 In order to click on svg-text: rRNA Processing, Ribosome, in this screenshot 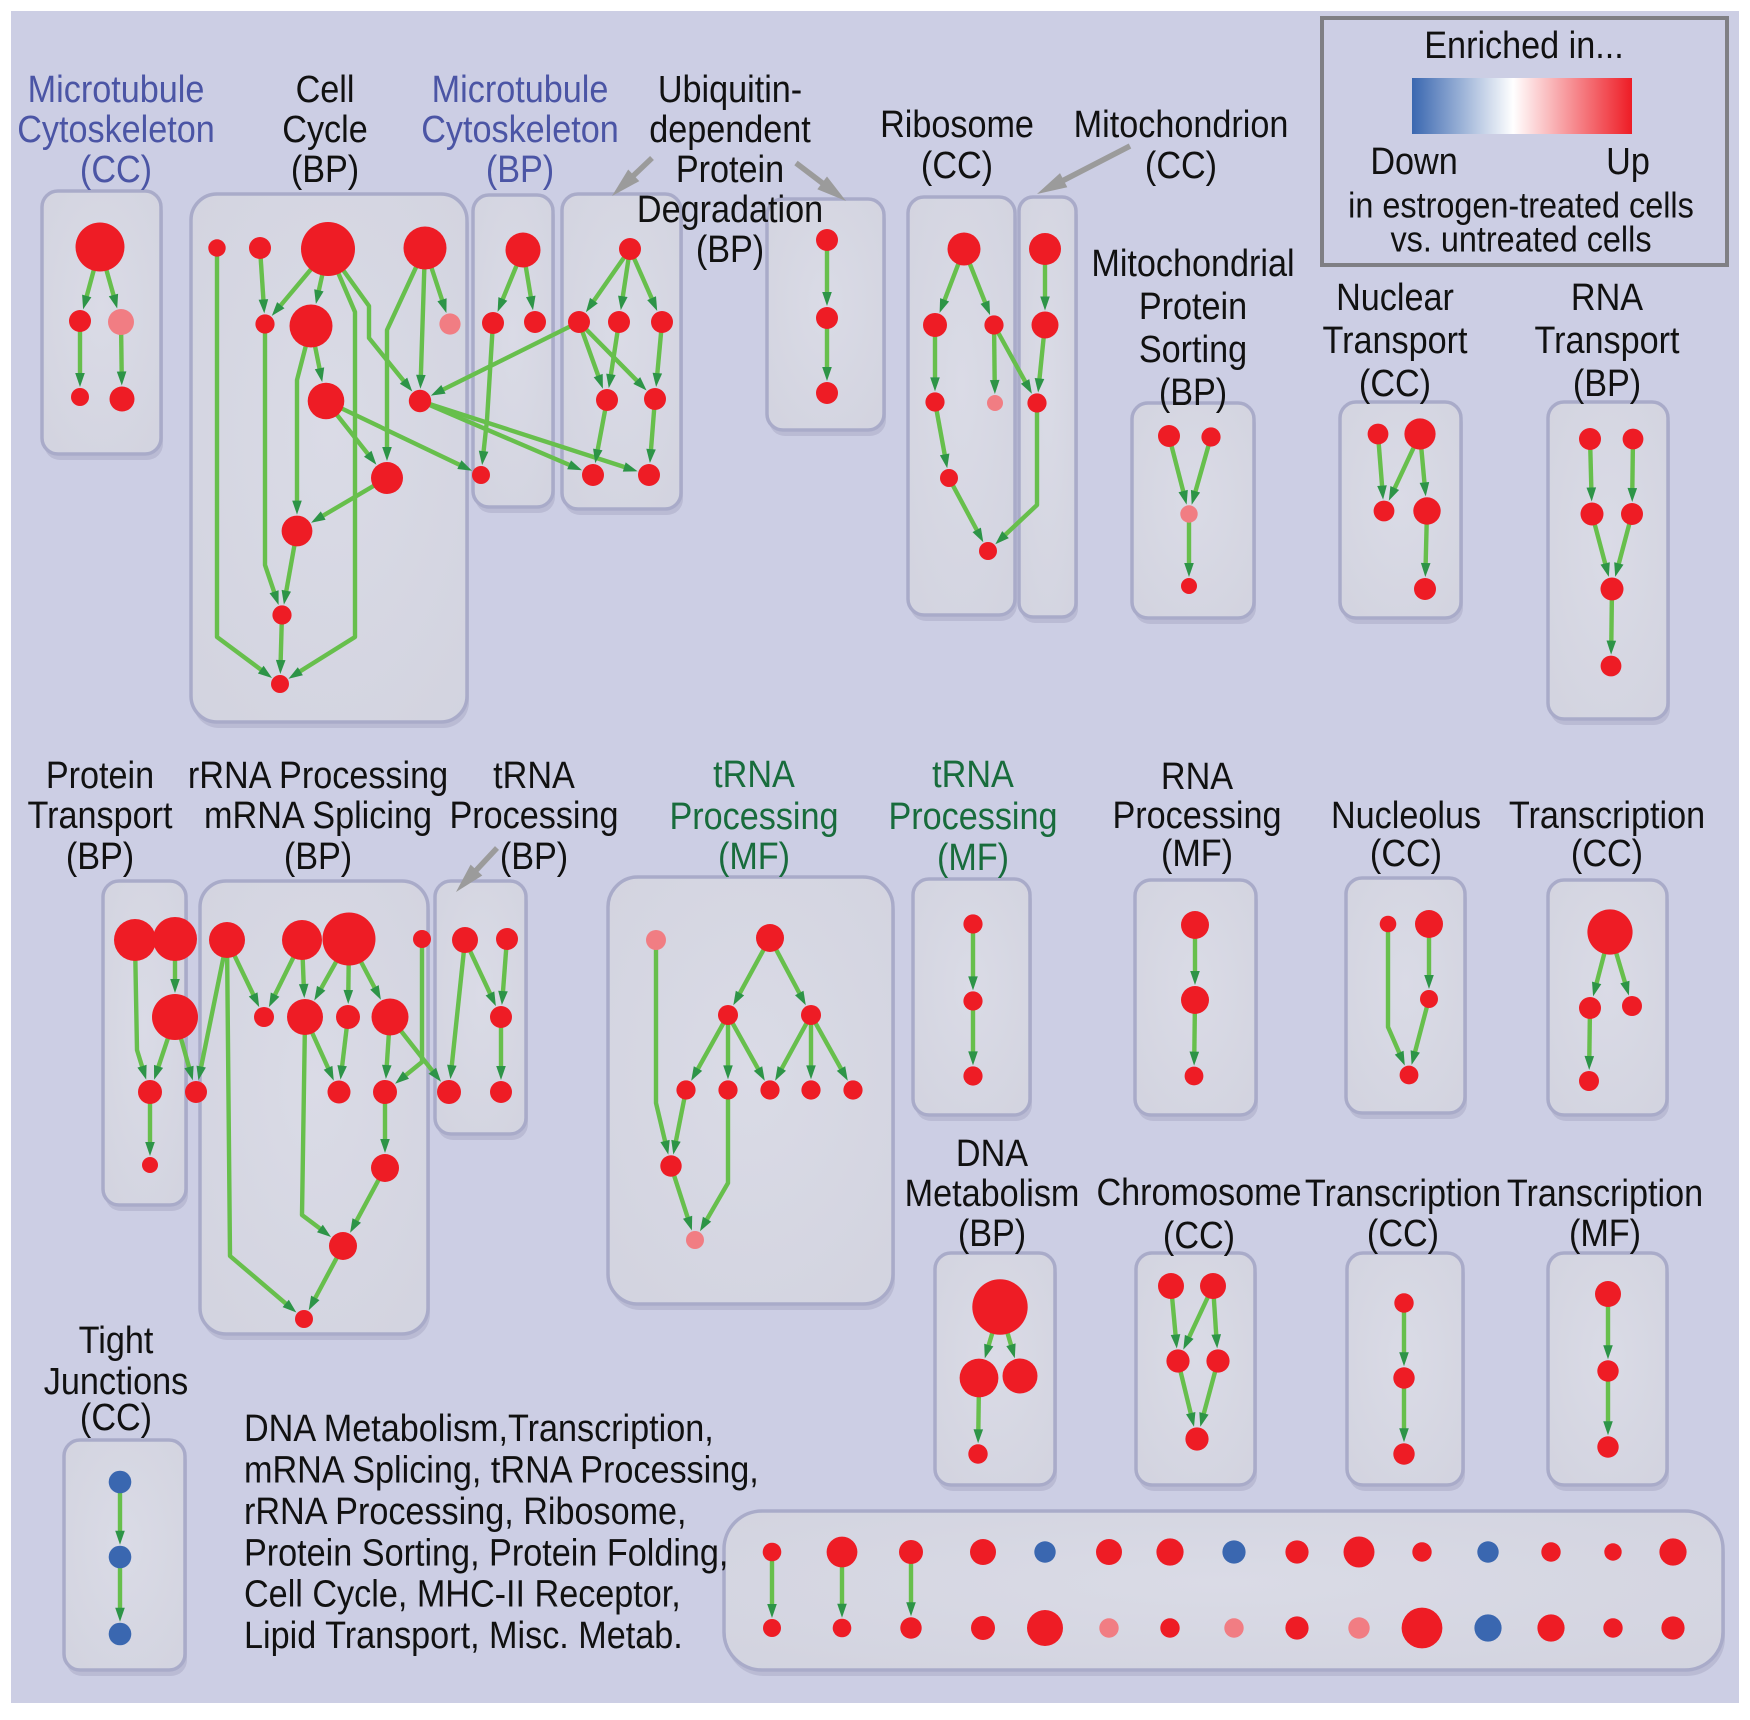, I will do `click(465, 1510)`.